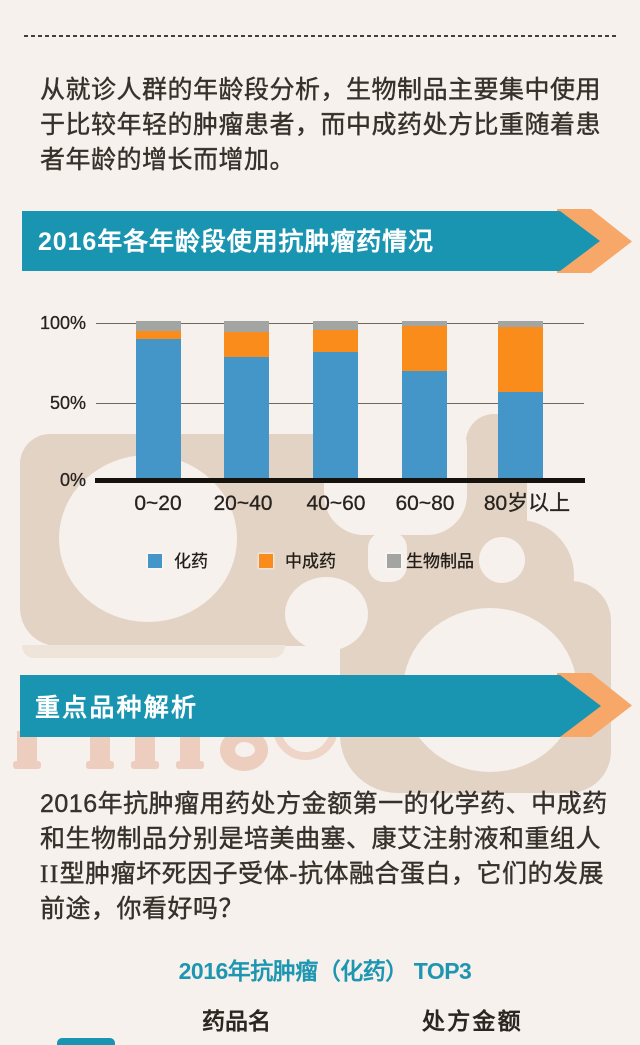  Describe the element at coordinates (236, 241) in the screenshot. I see `svg-text: 2016年各年龄段使用抗肿瘤药情况` at that location.